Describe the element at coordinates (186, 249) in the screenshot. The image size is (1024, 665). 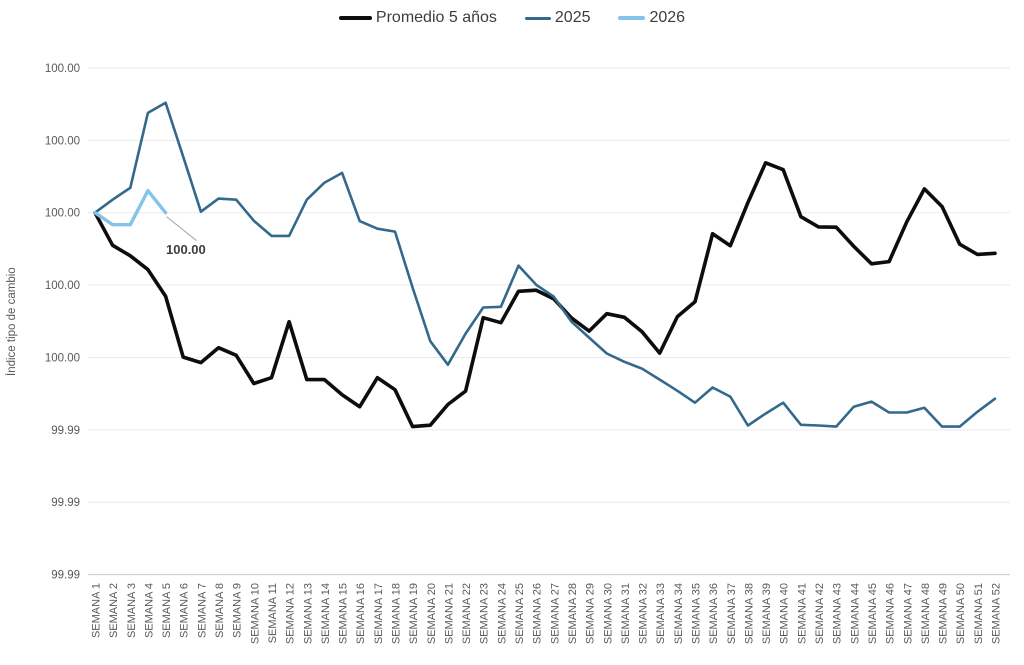
I see `data-point-callout: 100.00` at that location.